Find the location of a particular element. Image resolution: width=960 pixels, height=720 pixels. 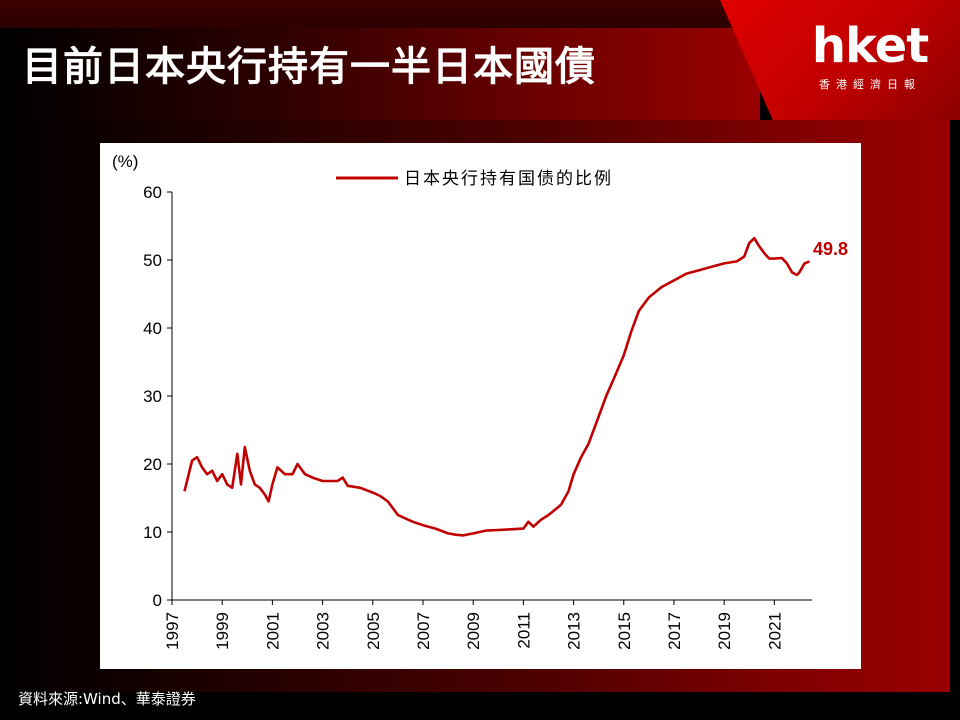

x-tick-label: 2005 is located at coordinates (373, 631).